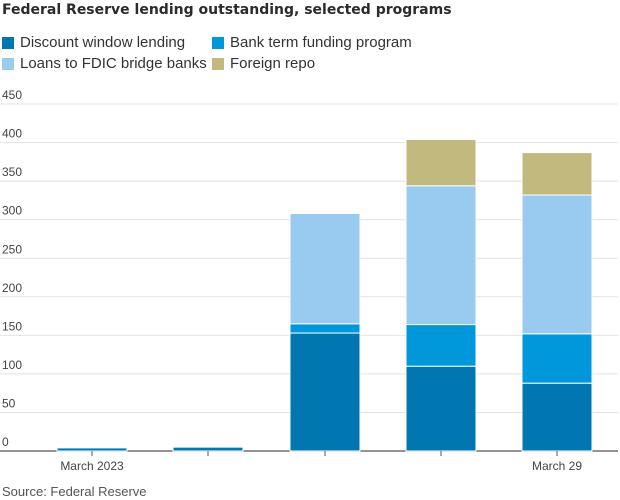 The width and height of the screenshot is (620, 500). What do you see at coordinates (321, 462) in the screenshot?
I see `x-tick-labels: March 2023 March 29` at bounding box center [321, 462].